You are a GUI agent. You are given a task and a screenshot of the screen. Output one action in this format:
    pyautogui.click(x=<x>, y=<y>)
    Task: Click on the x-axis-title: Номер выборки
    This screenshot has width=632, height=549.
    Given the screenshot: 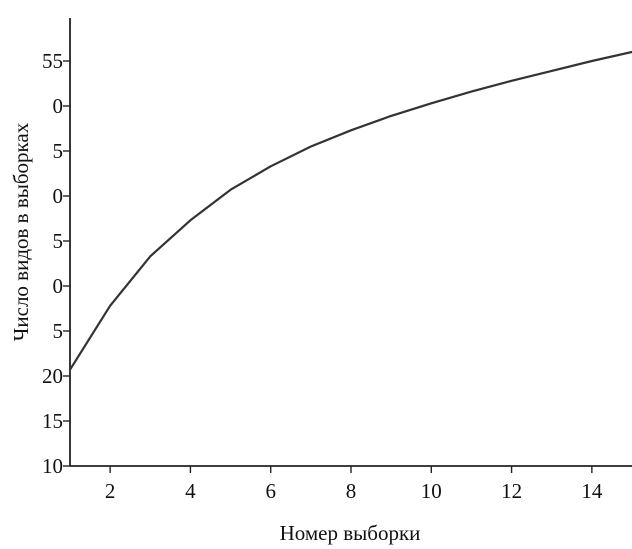 What is the action you would take?
    pyautogui.click(x=350, y=533)
    